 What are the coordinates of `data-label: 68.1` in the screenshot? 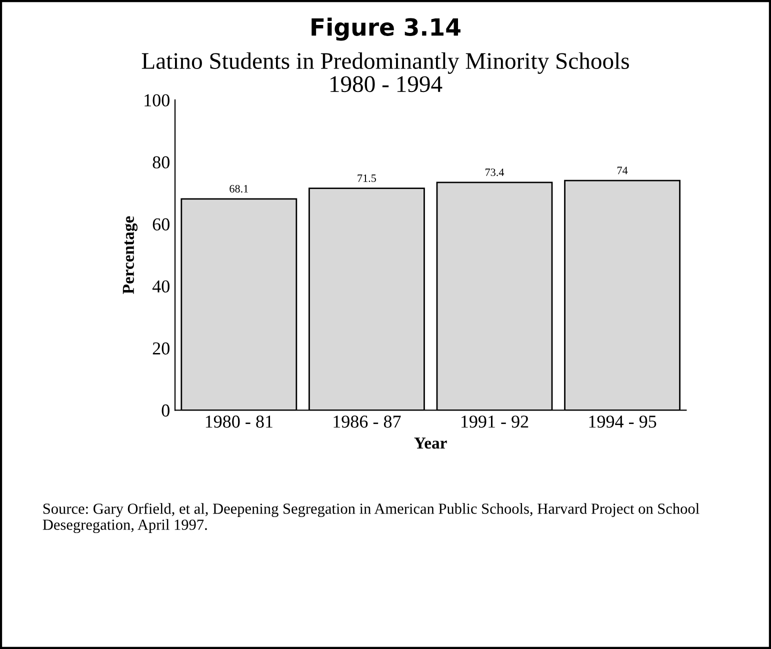 It's located at (239, 188).